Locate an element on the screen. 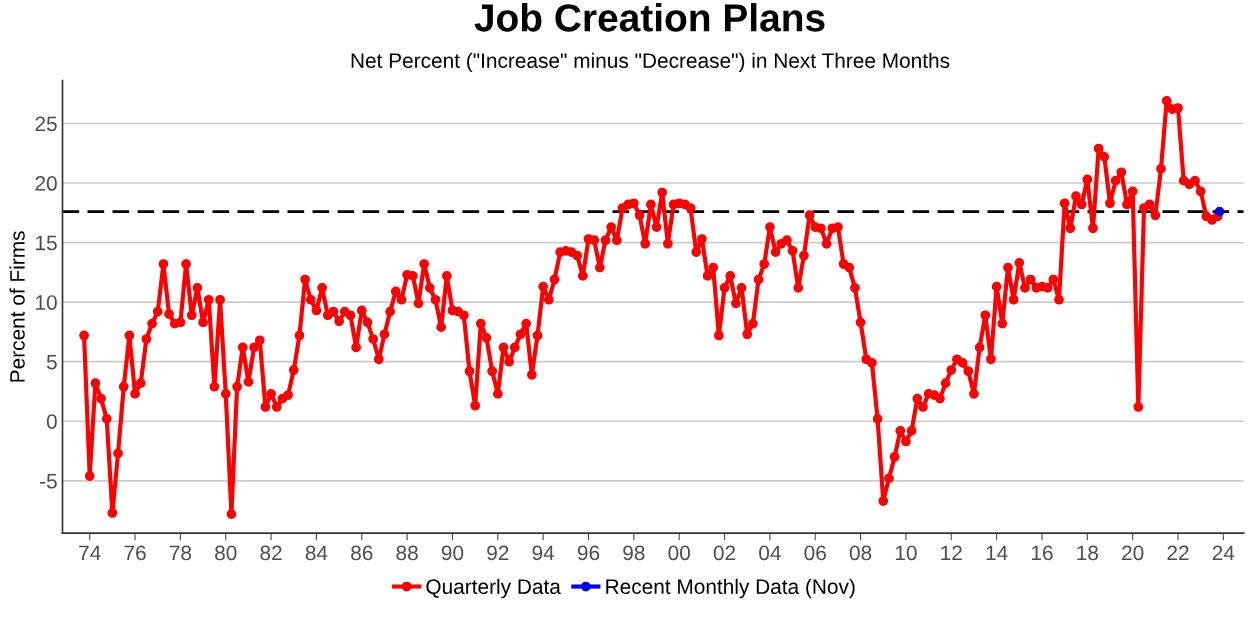 The width and height of the screenshot is (1250, 620). chart-title: Job Creation Plans is located at coordinates (649, 17).